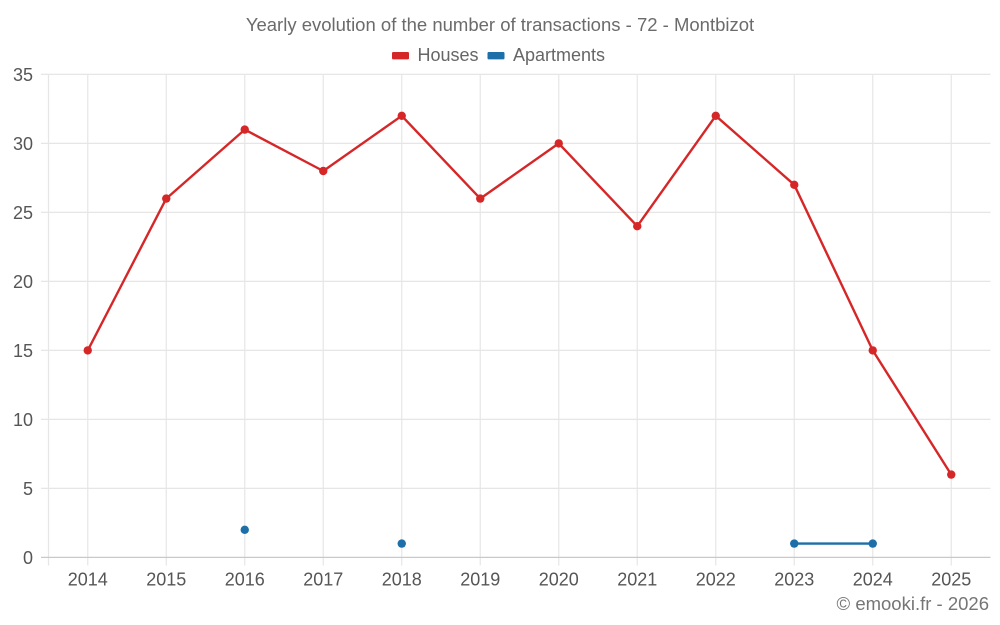 This screenshot has width=1000, height=625. I want to click on svg-text: 2016, so click(245, 580).